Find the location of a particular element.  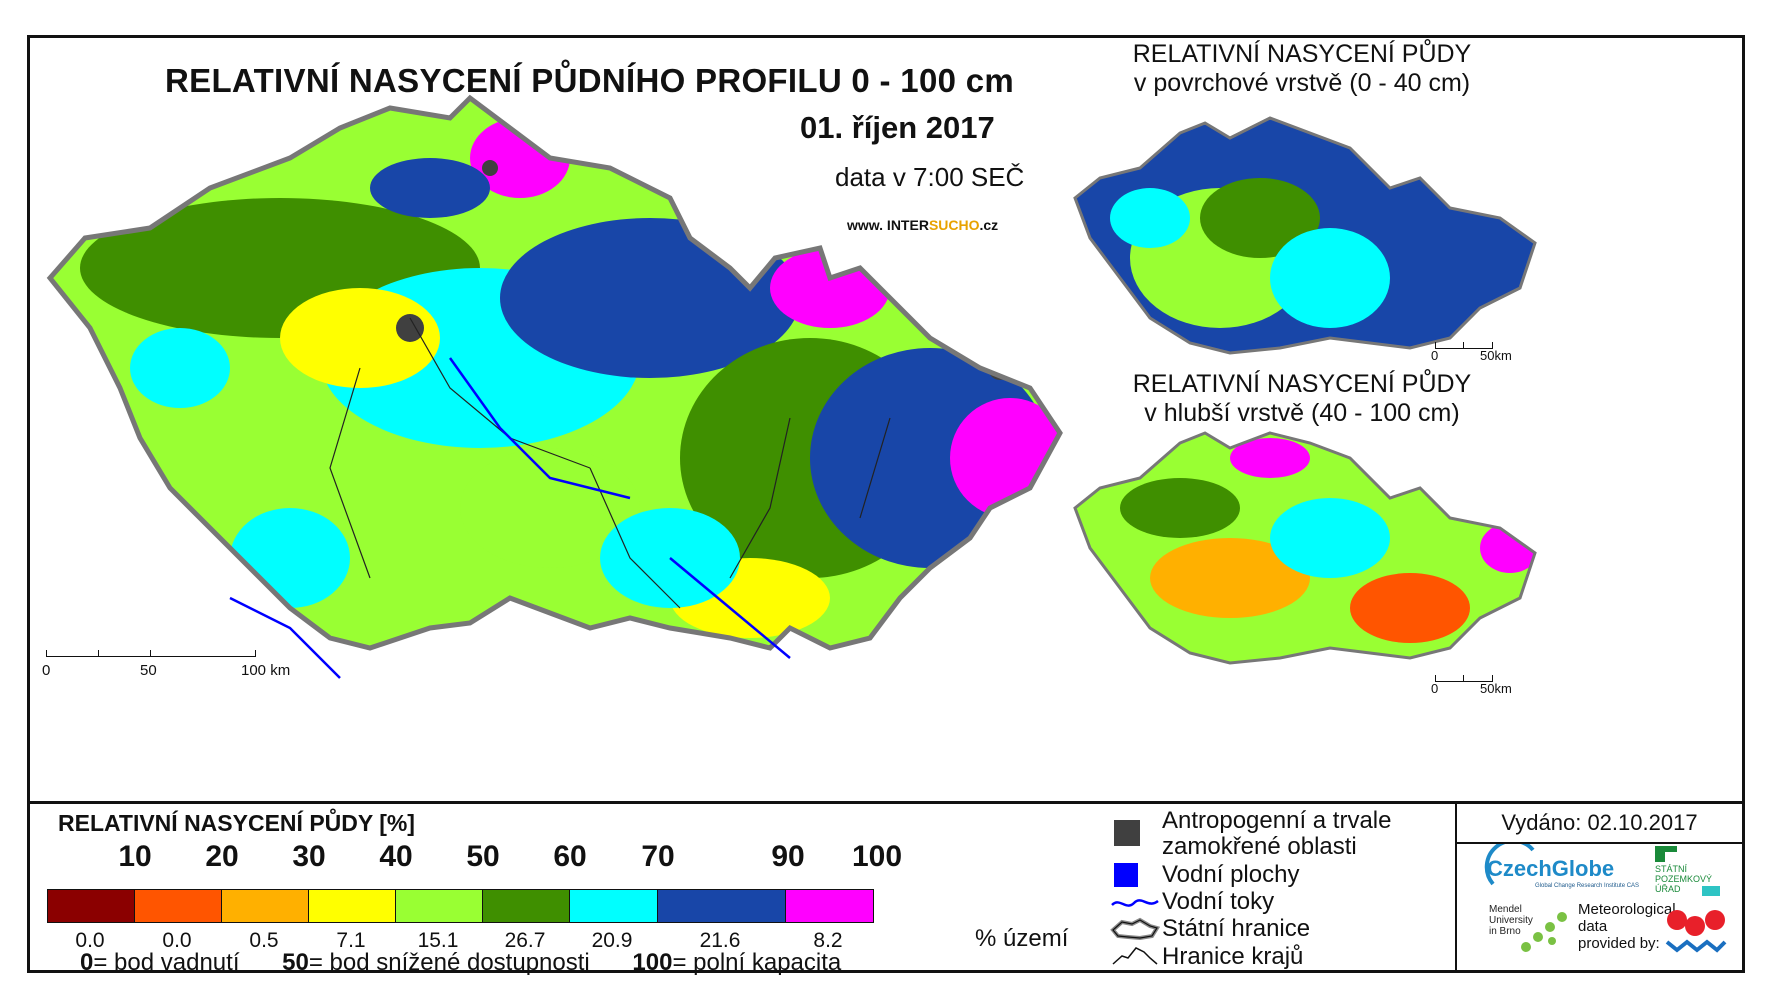

spu-line1: STÁTNÍ is located at coordinates (1671, 869).